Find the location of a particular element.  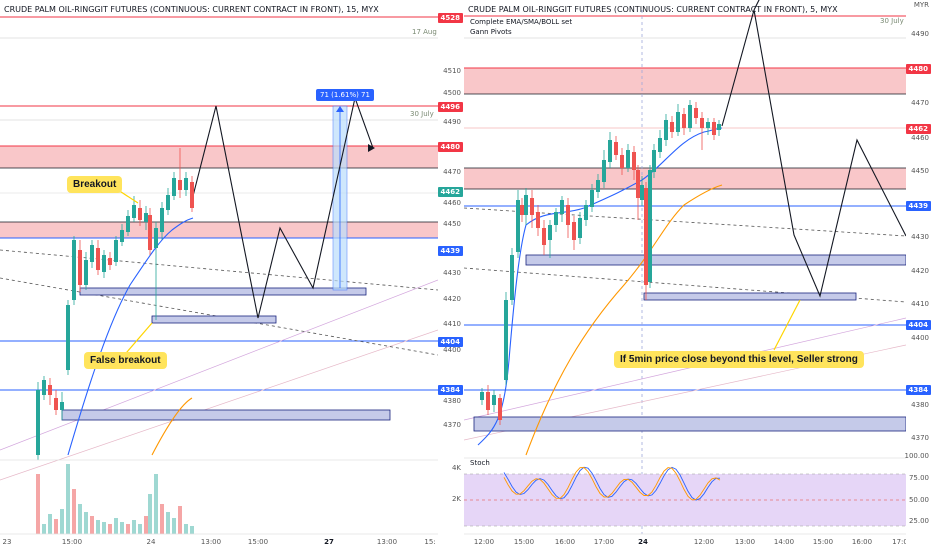

tick-4510: 4510 is located at coordinates (452, 71).